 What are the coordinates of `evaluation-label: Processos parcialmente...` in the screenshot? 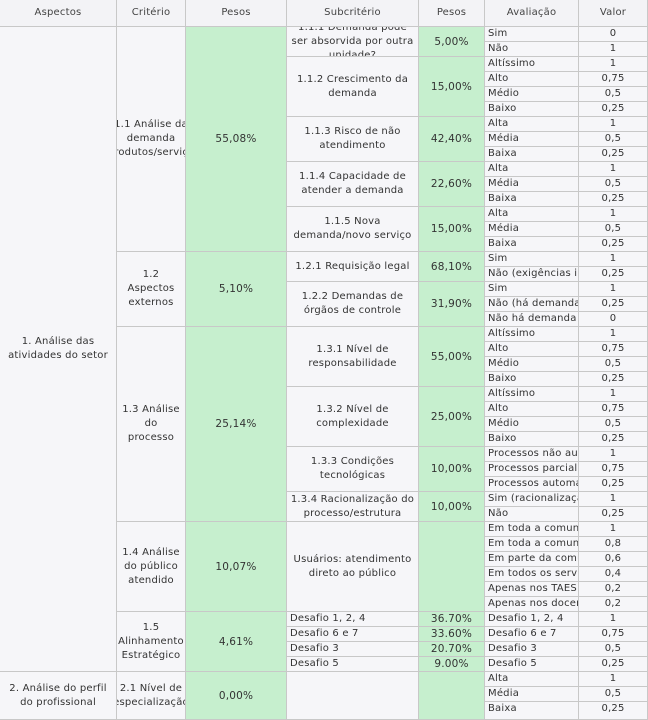 It's located at (533, 468).